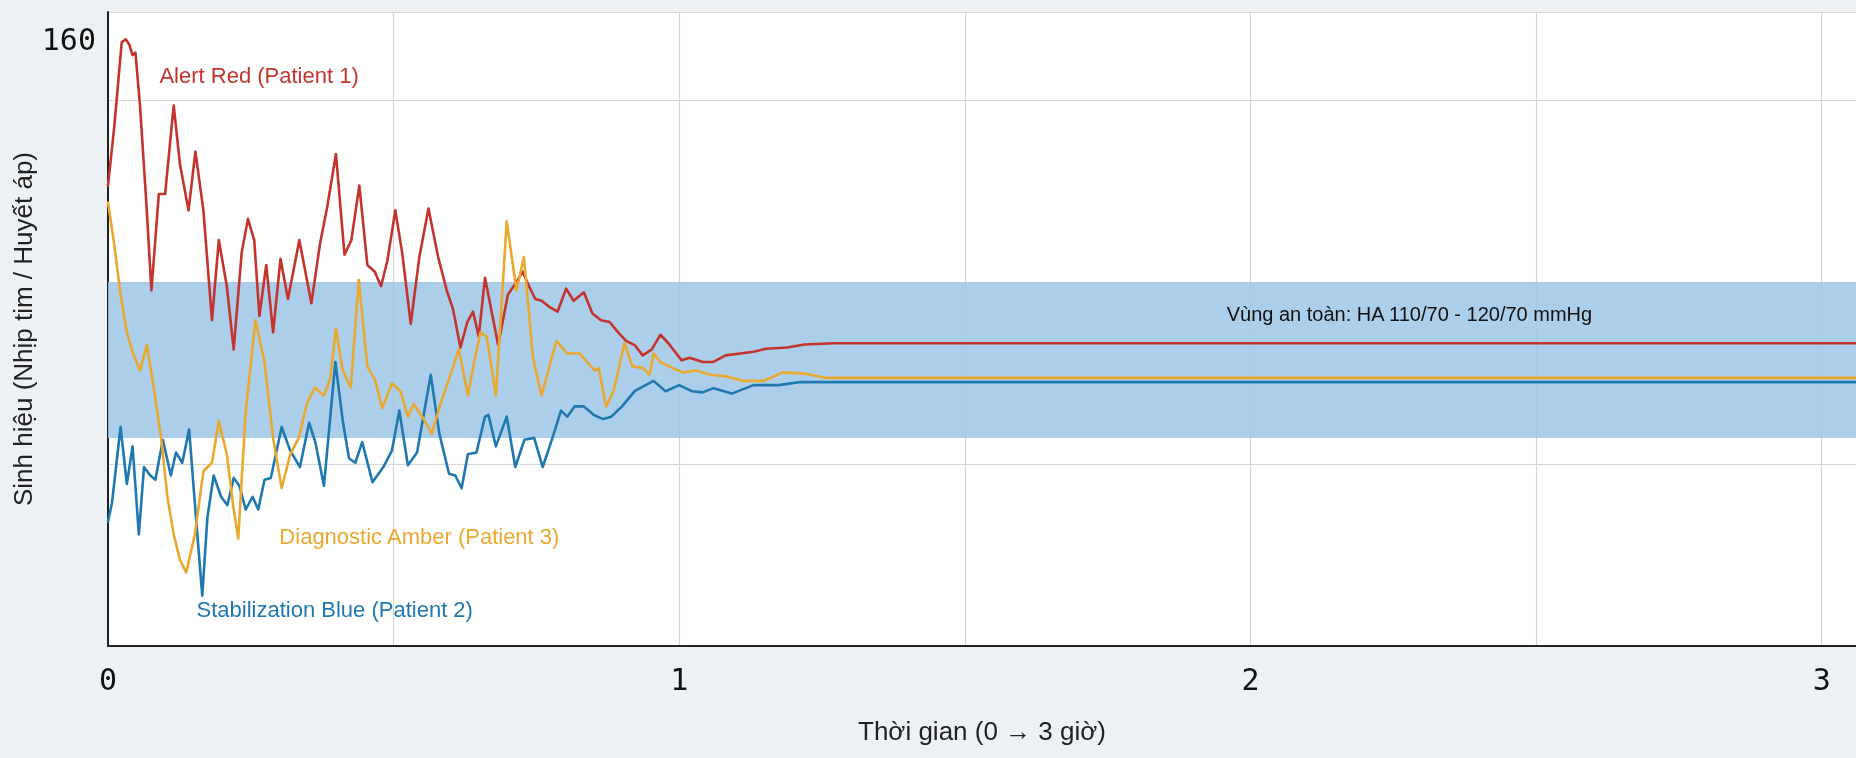  What do you see at coordinates (68, 39) in the screenshot?
I see `text: 160` at bounding box center [68, 39].